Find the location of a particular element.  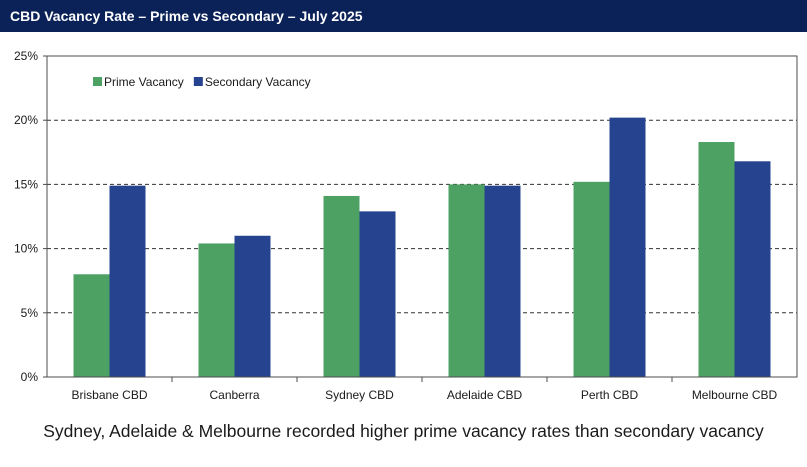

x-tick-label: Melbourne CBD is located at coordinates (735, 395).